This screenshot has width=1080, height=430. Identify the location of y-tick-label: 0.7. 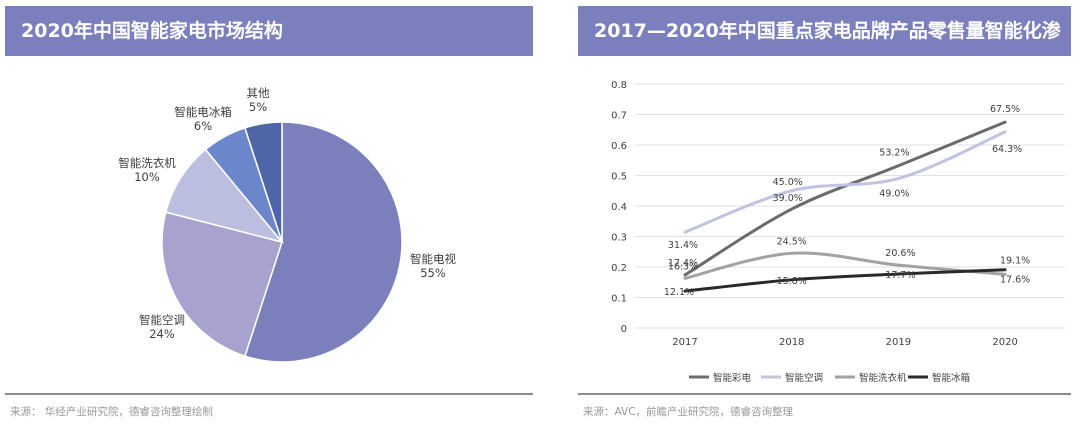
(619, 116).